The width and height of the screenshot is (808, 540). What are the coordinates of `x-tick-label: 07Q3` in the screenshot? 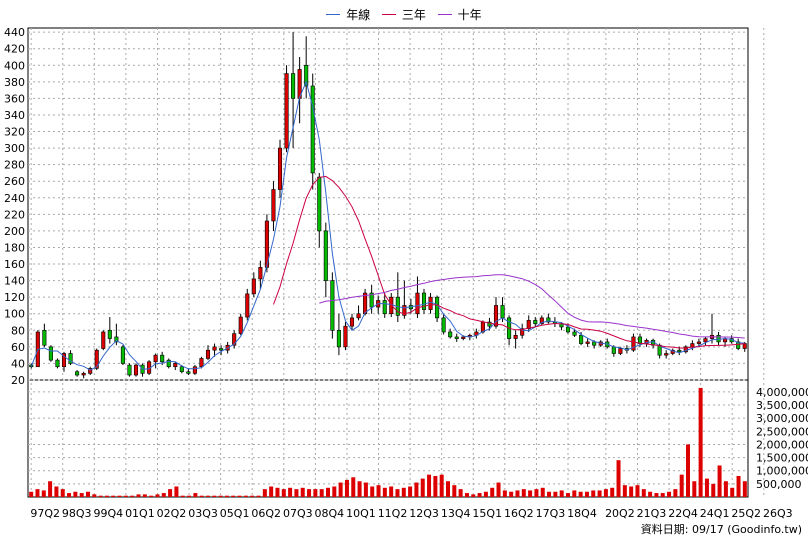 It's located at (298, 513).